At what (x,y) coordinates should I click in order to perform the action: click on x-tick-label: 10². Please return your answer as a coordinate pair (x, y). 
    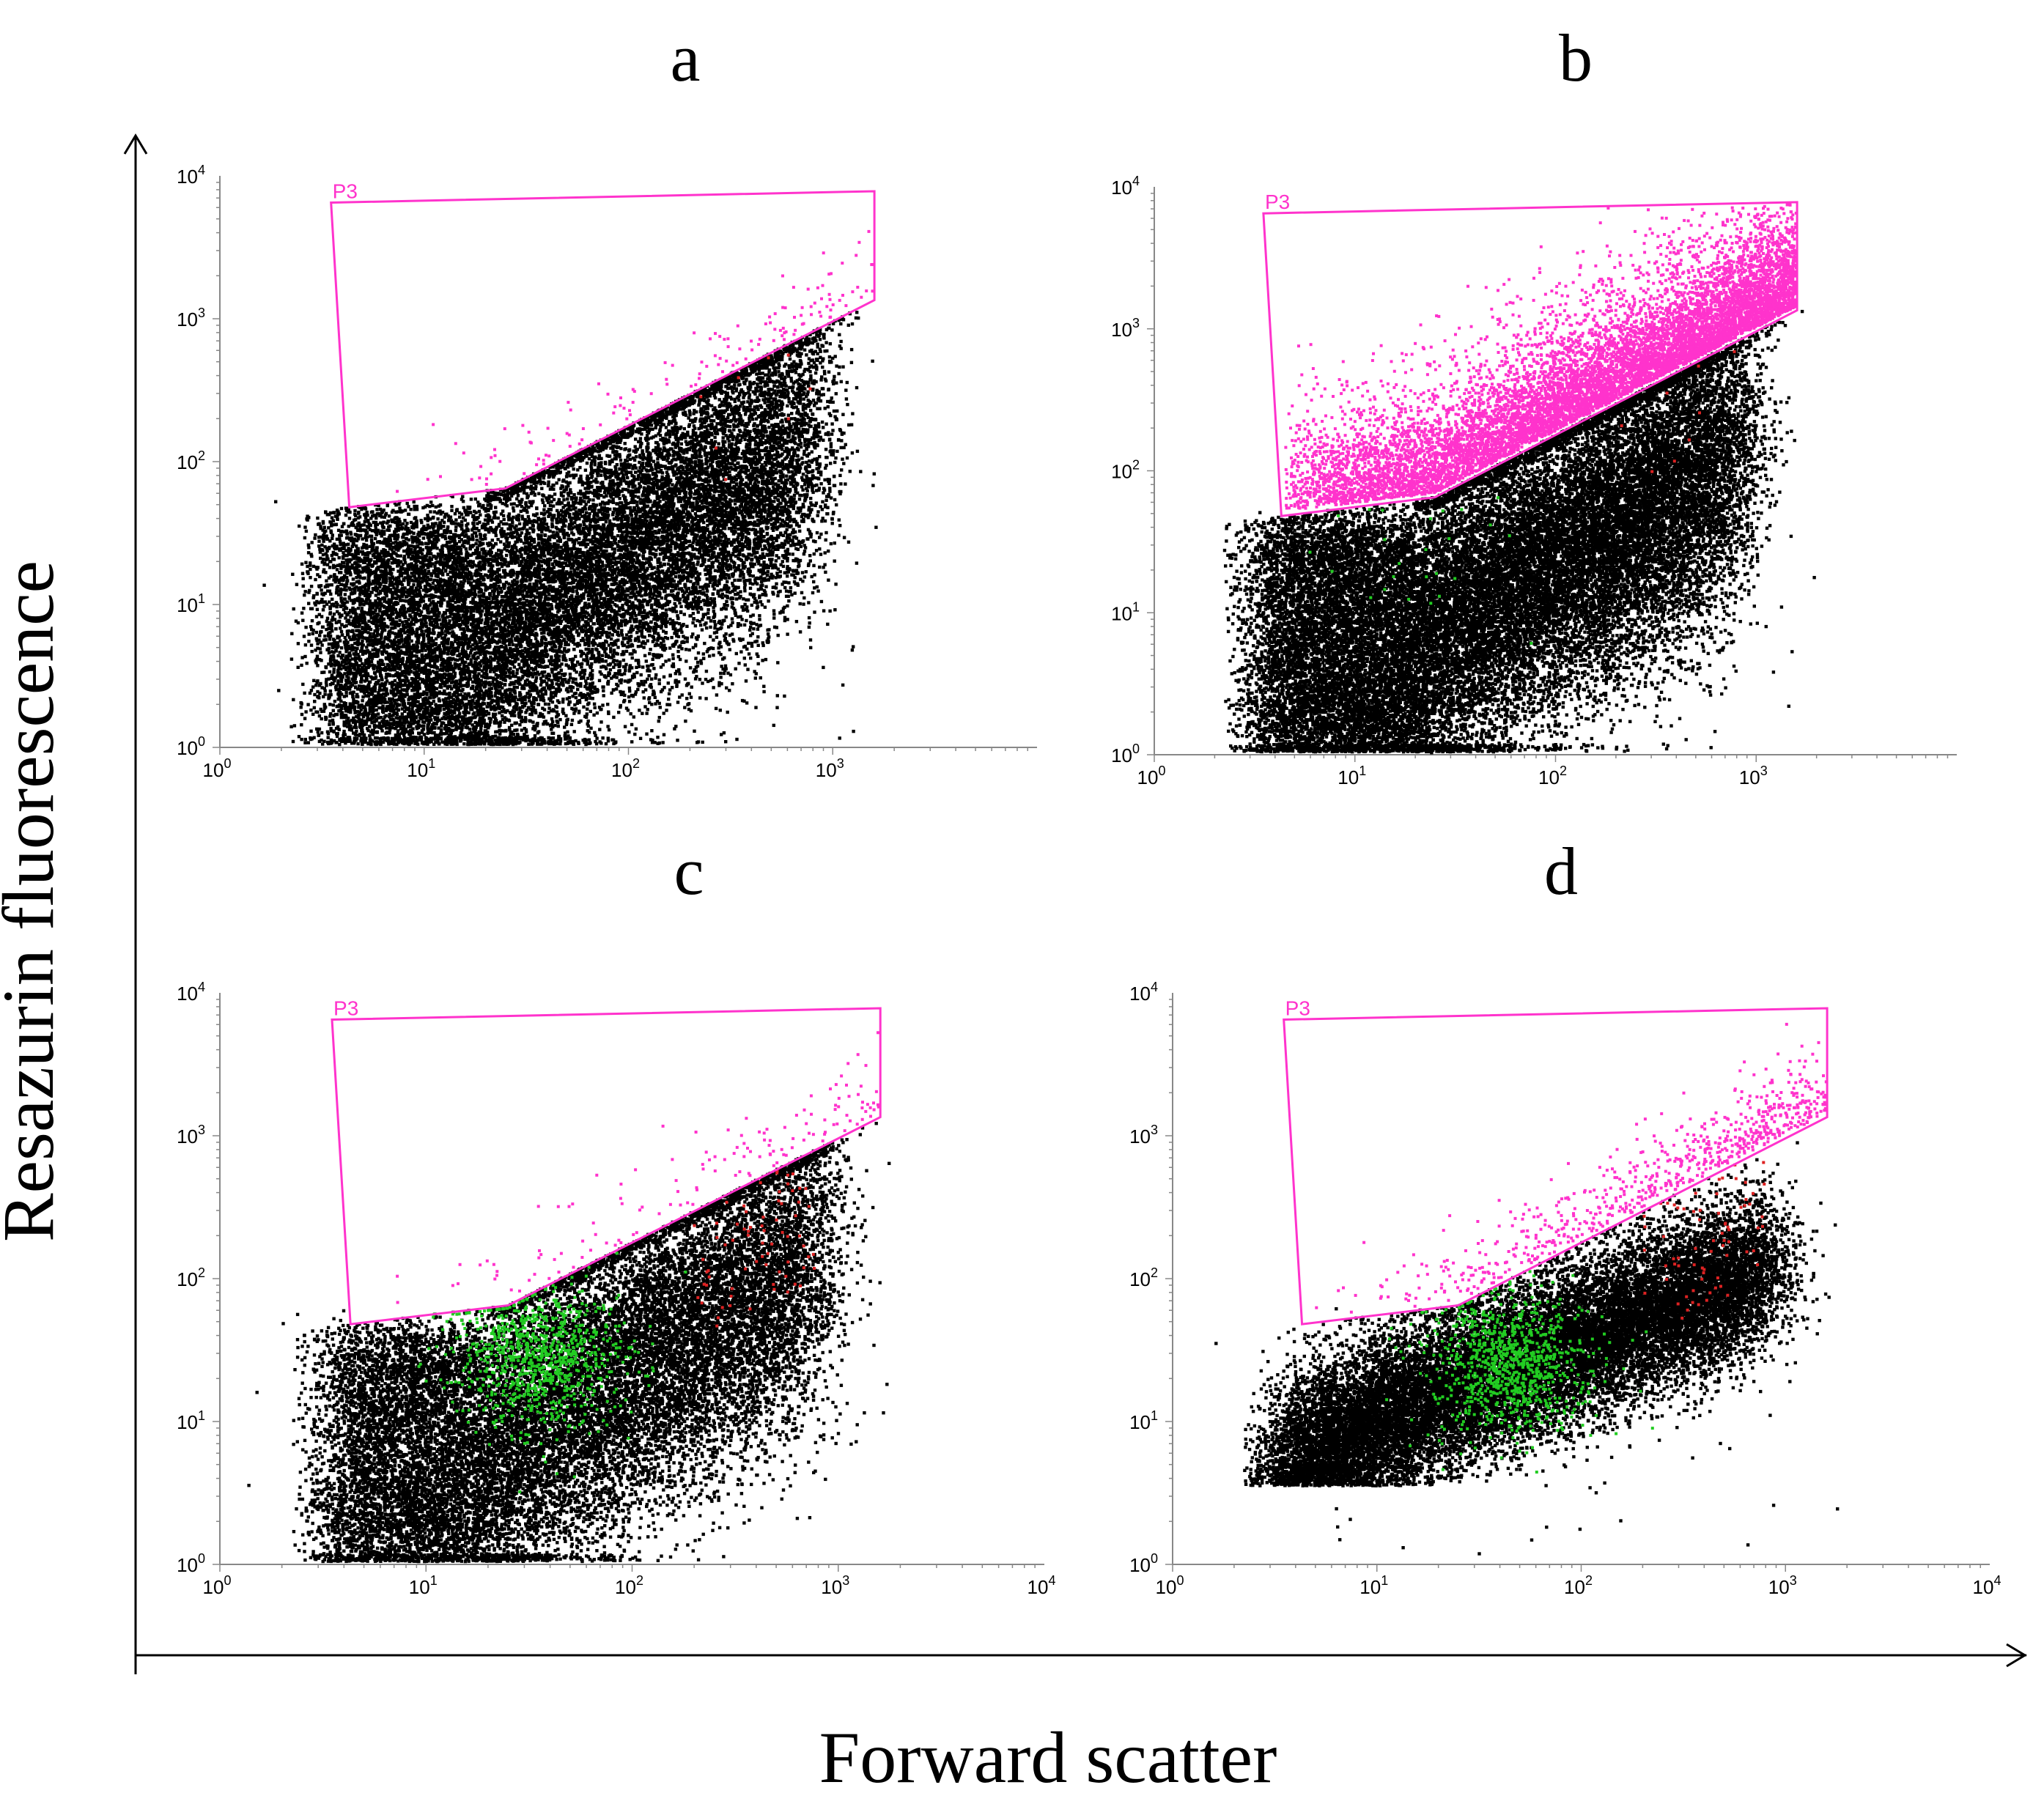
    Looking at the image, I should click on (625, 768).